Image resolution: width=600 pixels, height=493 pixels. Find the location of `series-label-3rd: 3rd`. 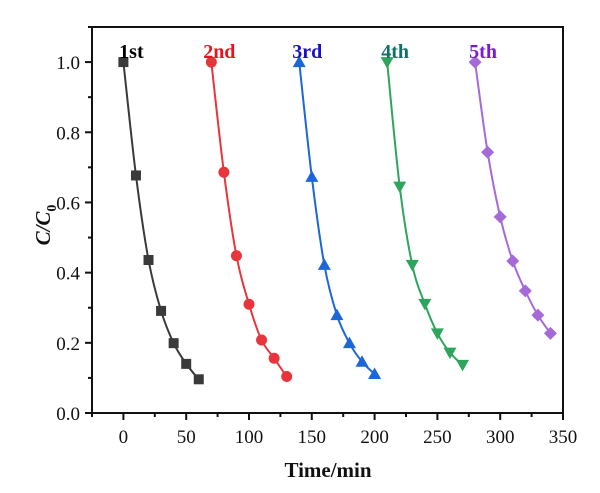

series-label-3rd: 3rd is located at coordinates (307, 52).